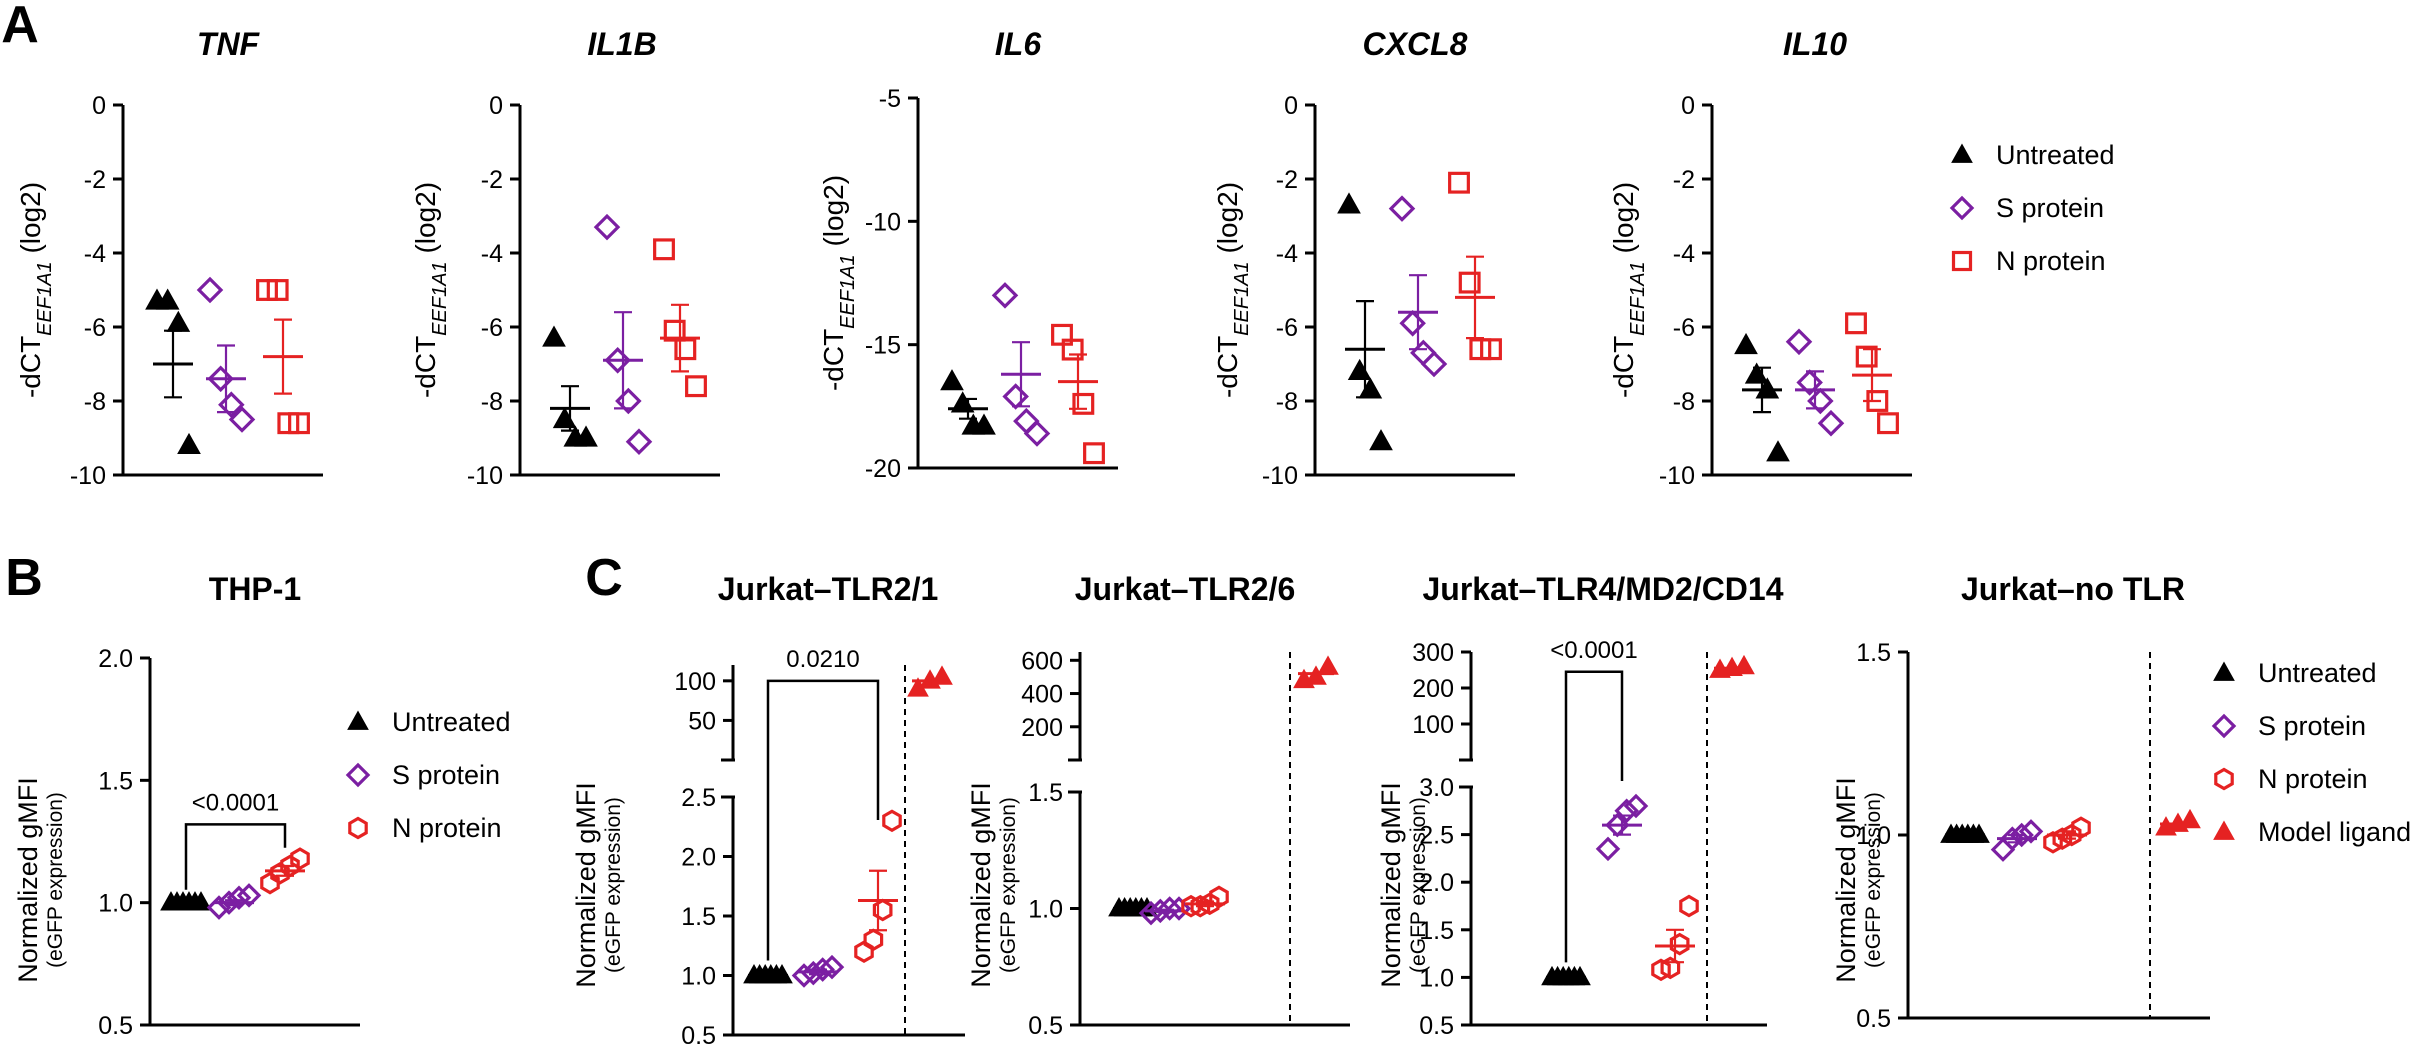 The width and height of the screenshot is (2432, 1045). I want to click on chart-title: Jurkat–TLR2/1, so click(828, 589).